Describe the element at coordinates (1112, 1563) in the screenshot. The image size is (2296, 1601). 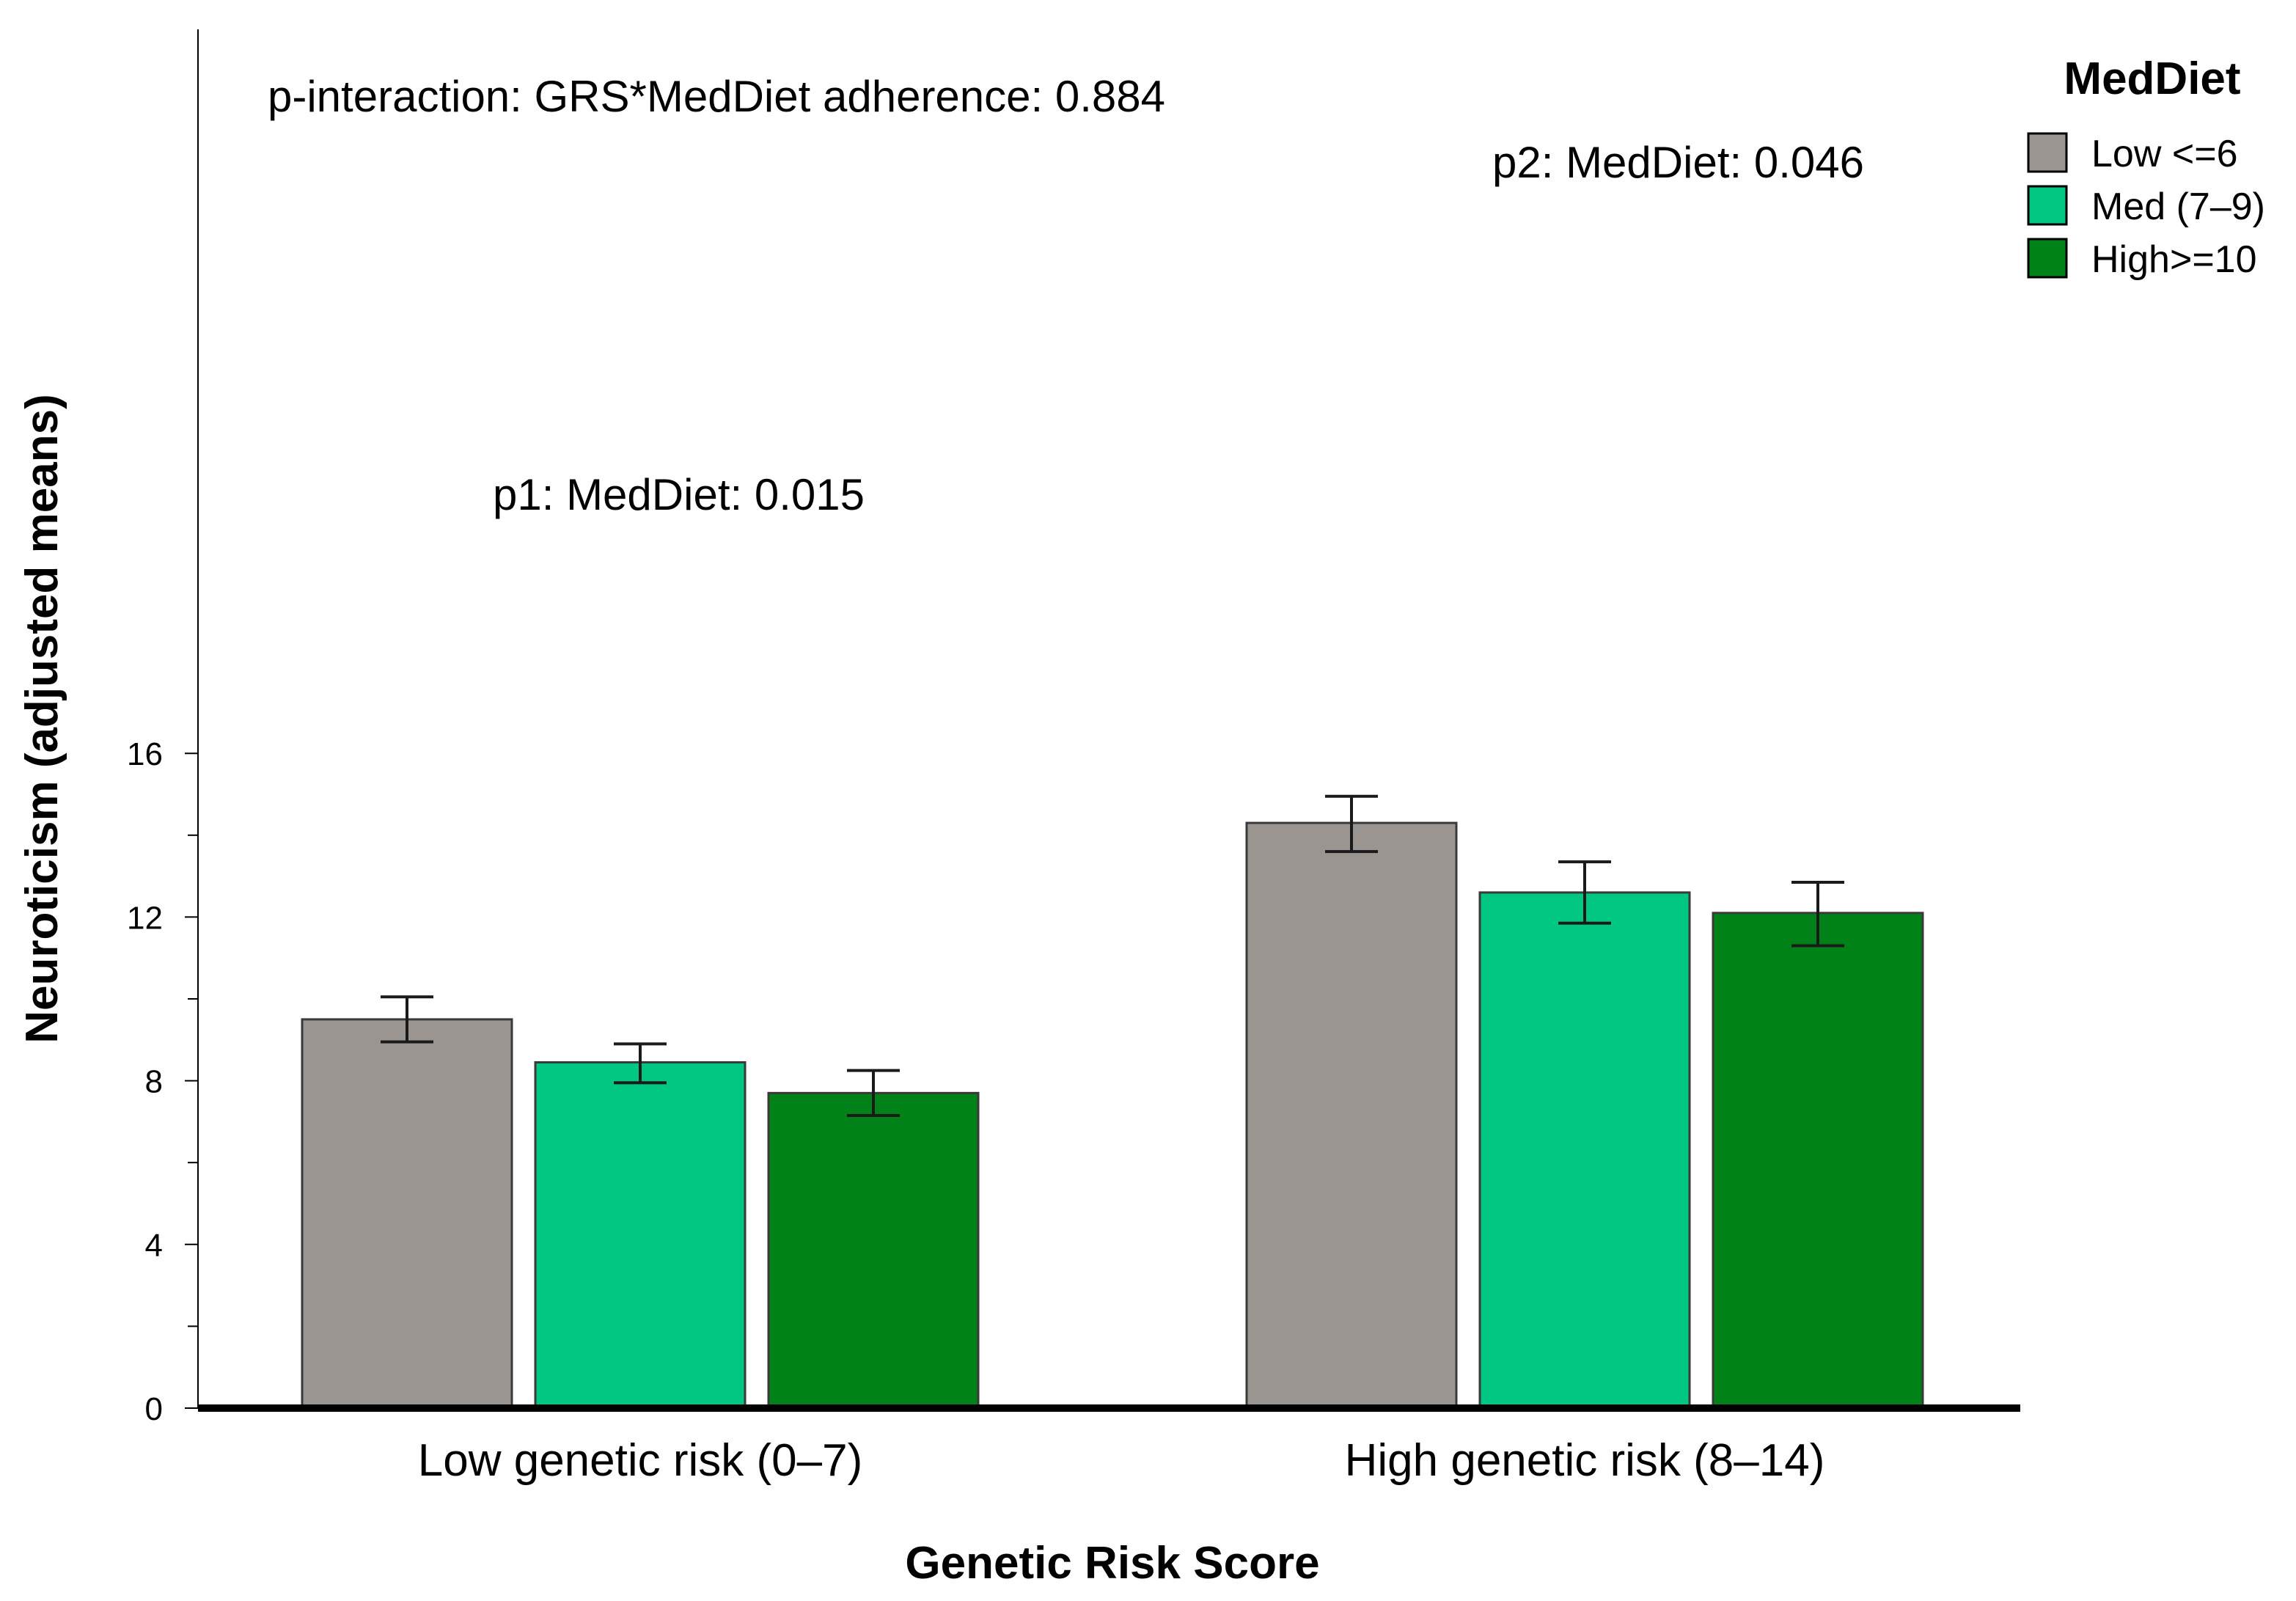
I see `x-axis-title: Genetic Risk Score` at that location.